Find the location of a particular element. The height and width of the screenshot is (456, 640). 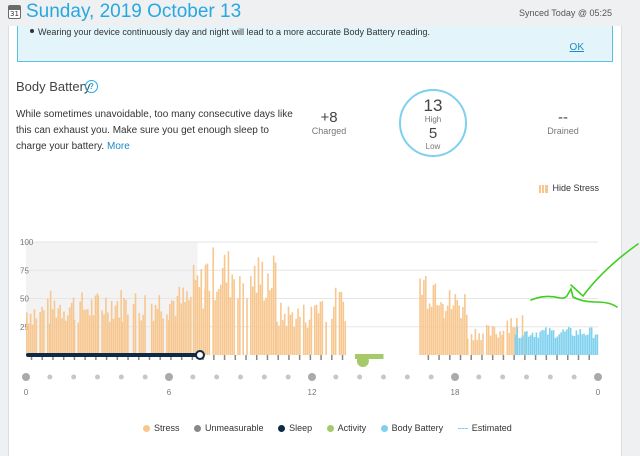

drained-value: -- is located at coordinates (563, 117).